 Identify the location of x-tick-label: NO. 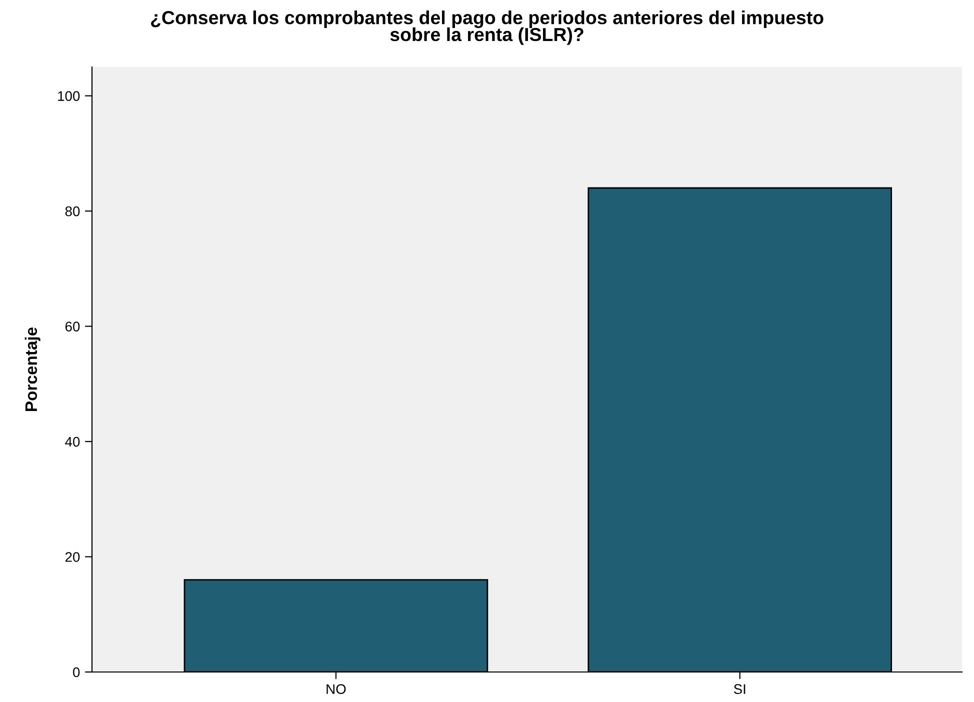
(336, 689).